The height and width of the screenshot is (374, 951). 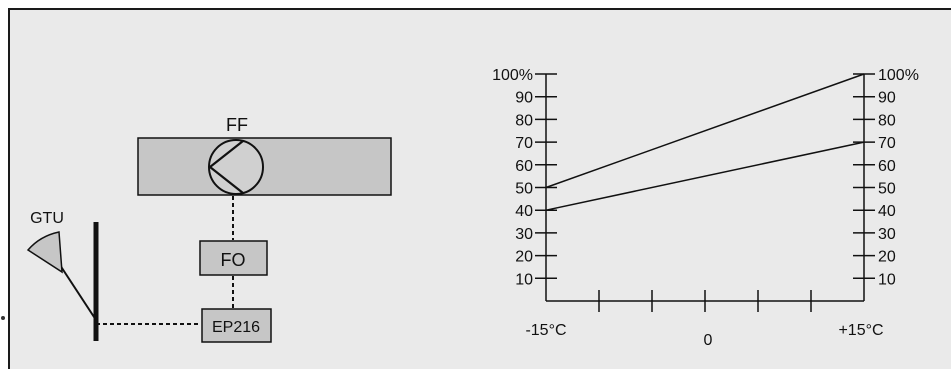 I want to click on y-tick-label-right: 20, so click(x=887, y=257).